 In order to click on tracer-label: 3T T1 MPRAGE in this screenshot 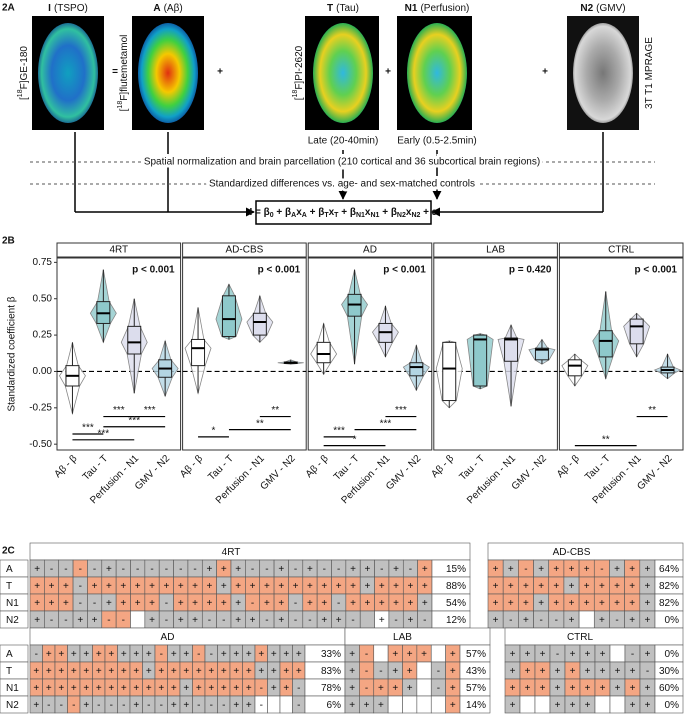, I will do `click(649, 73)`.